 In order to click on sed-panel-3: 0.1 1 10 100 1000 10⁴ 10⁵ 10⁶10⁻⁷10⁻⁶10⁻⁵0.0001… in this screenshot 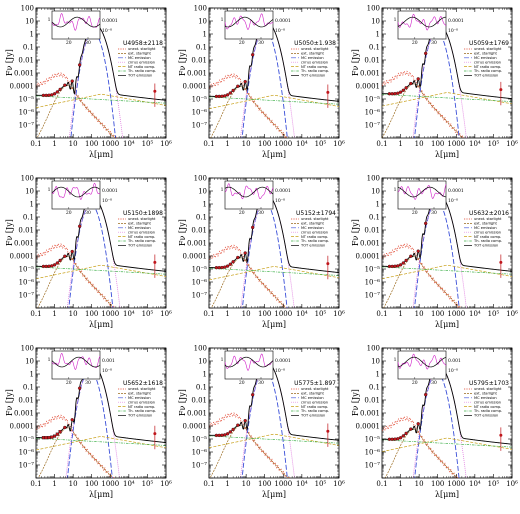, I will do `click(434, 81)`.